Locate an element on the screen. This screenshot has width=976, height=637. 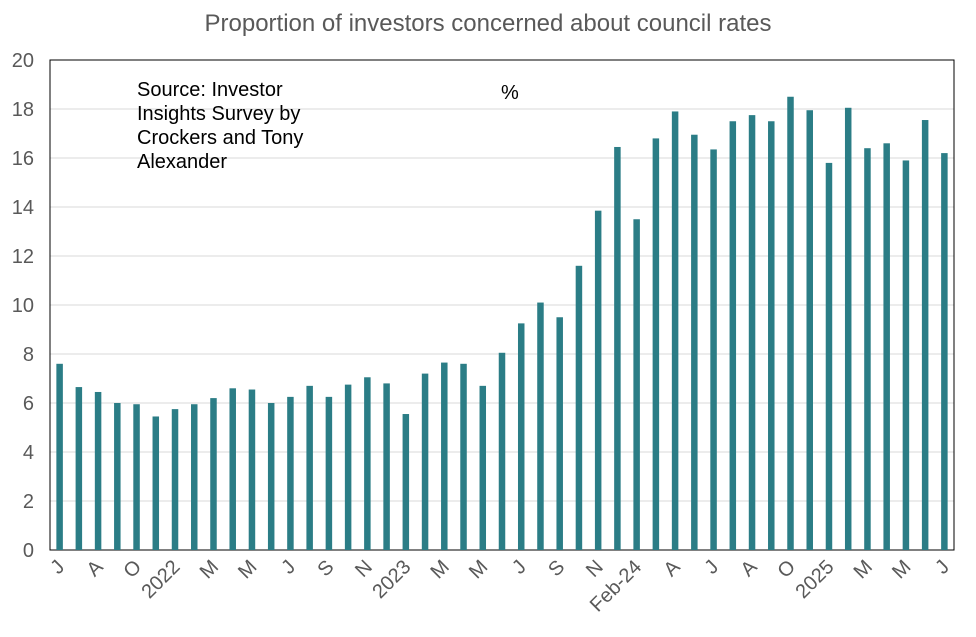
x-tick-label: 2025 is located at coordinates (814, 579).